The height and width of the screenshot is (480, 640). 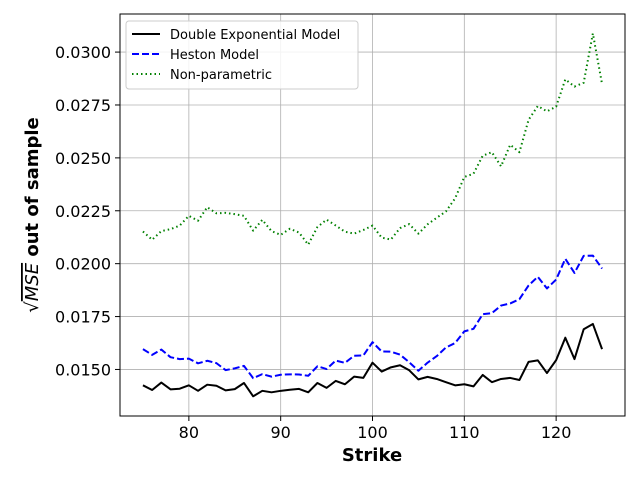 I want to click on svg-text: √MSE out of sample, so click(x=32, y=215).